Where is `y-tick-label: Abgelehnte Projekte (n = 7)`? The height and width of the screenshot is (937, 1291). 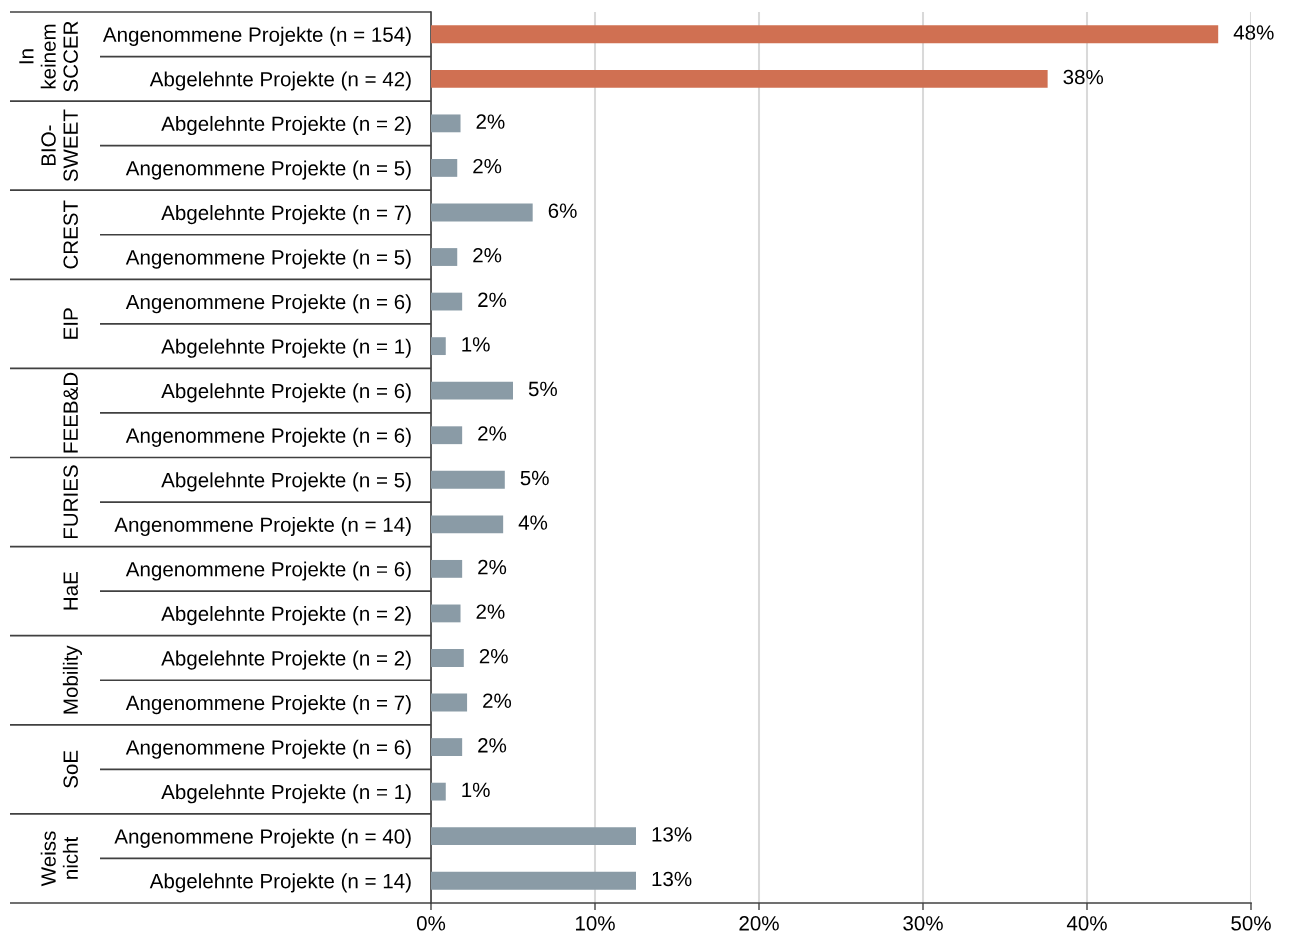 y-tick-label: Abgelehnte Projekte (n = 7) is located at coordinates (286, 215).